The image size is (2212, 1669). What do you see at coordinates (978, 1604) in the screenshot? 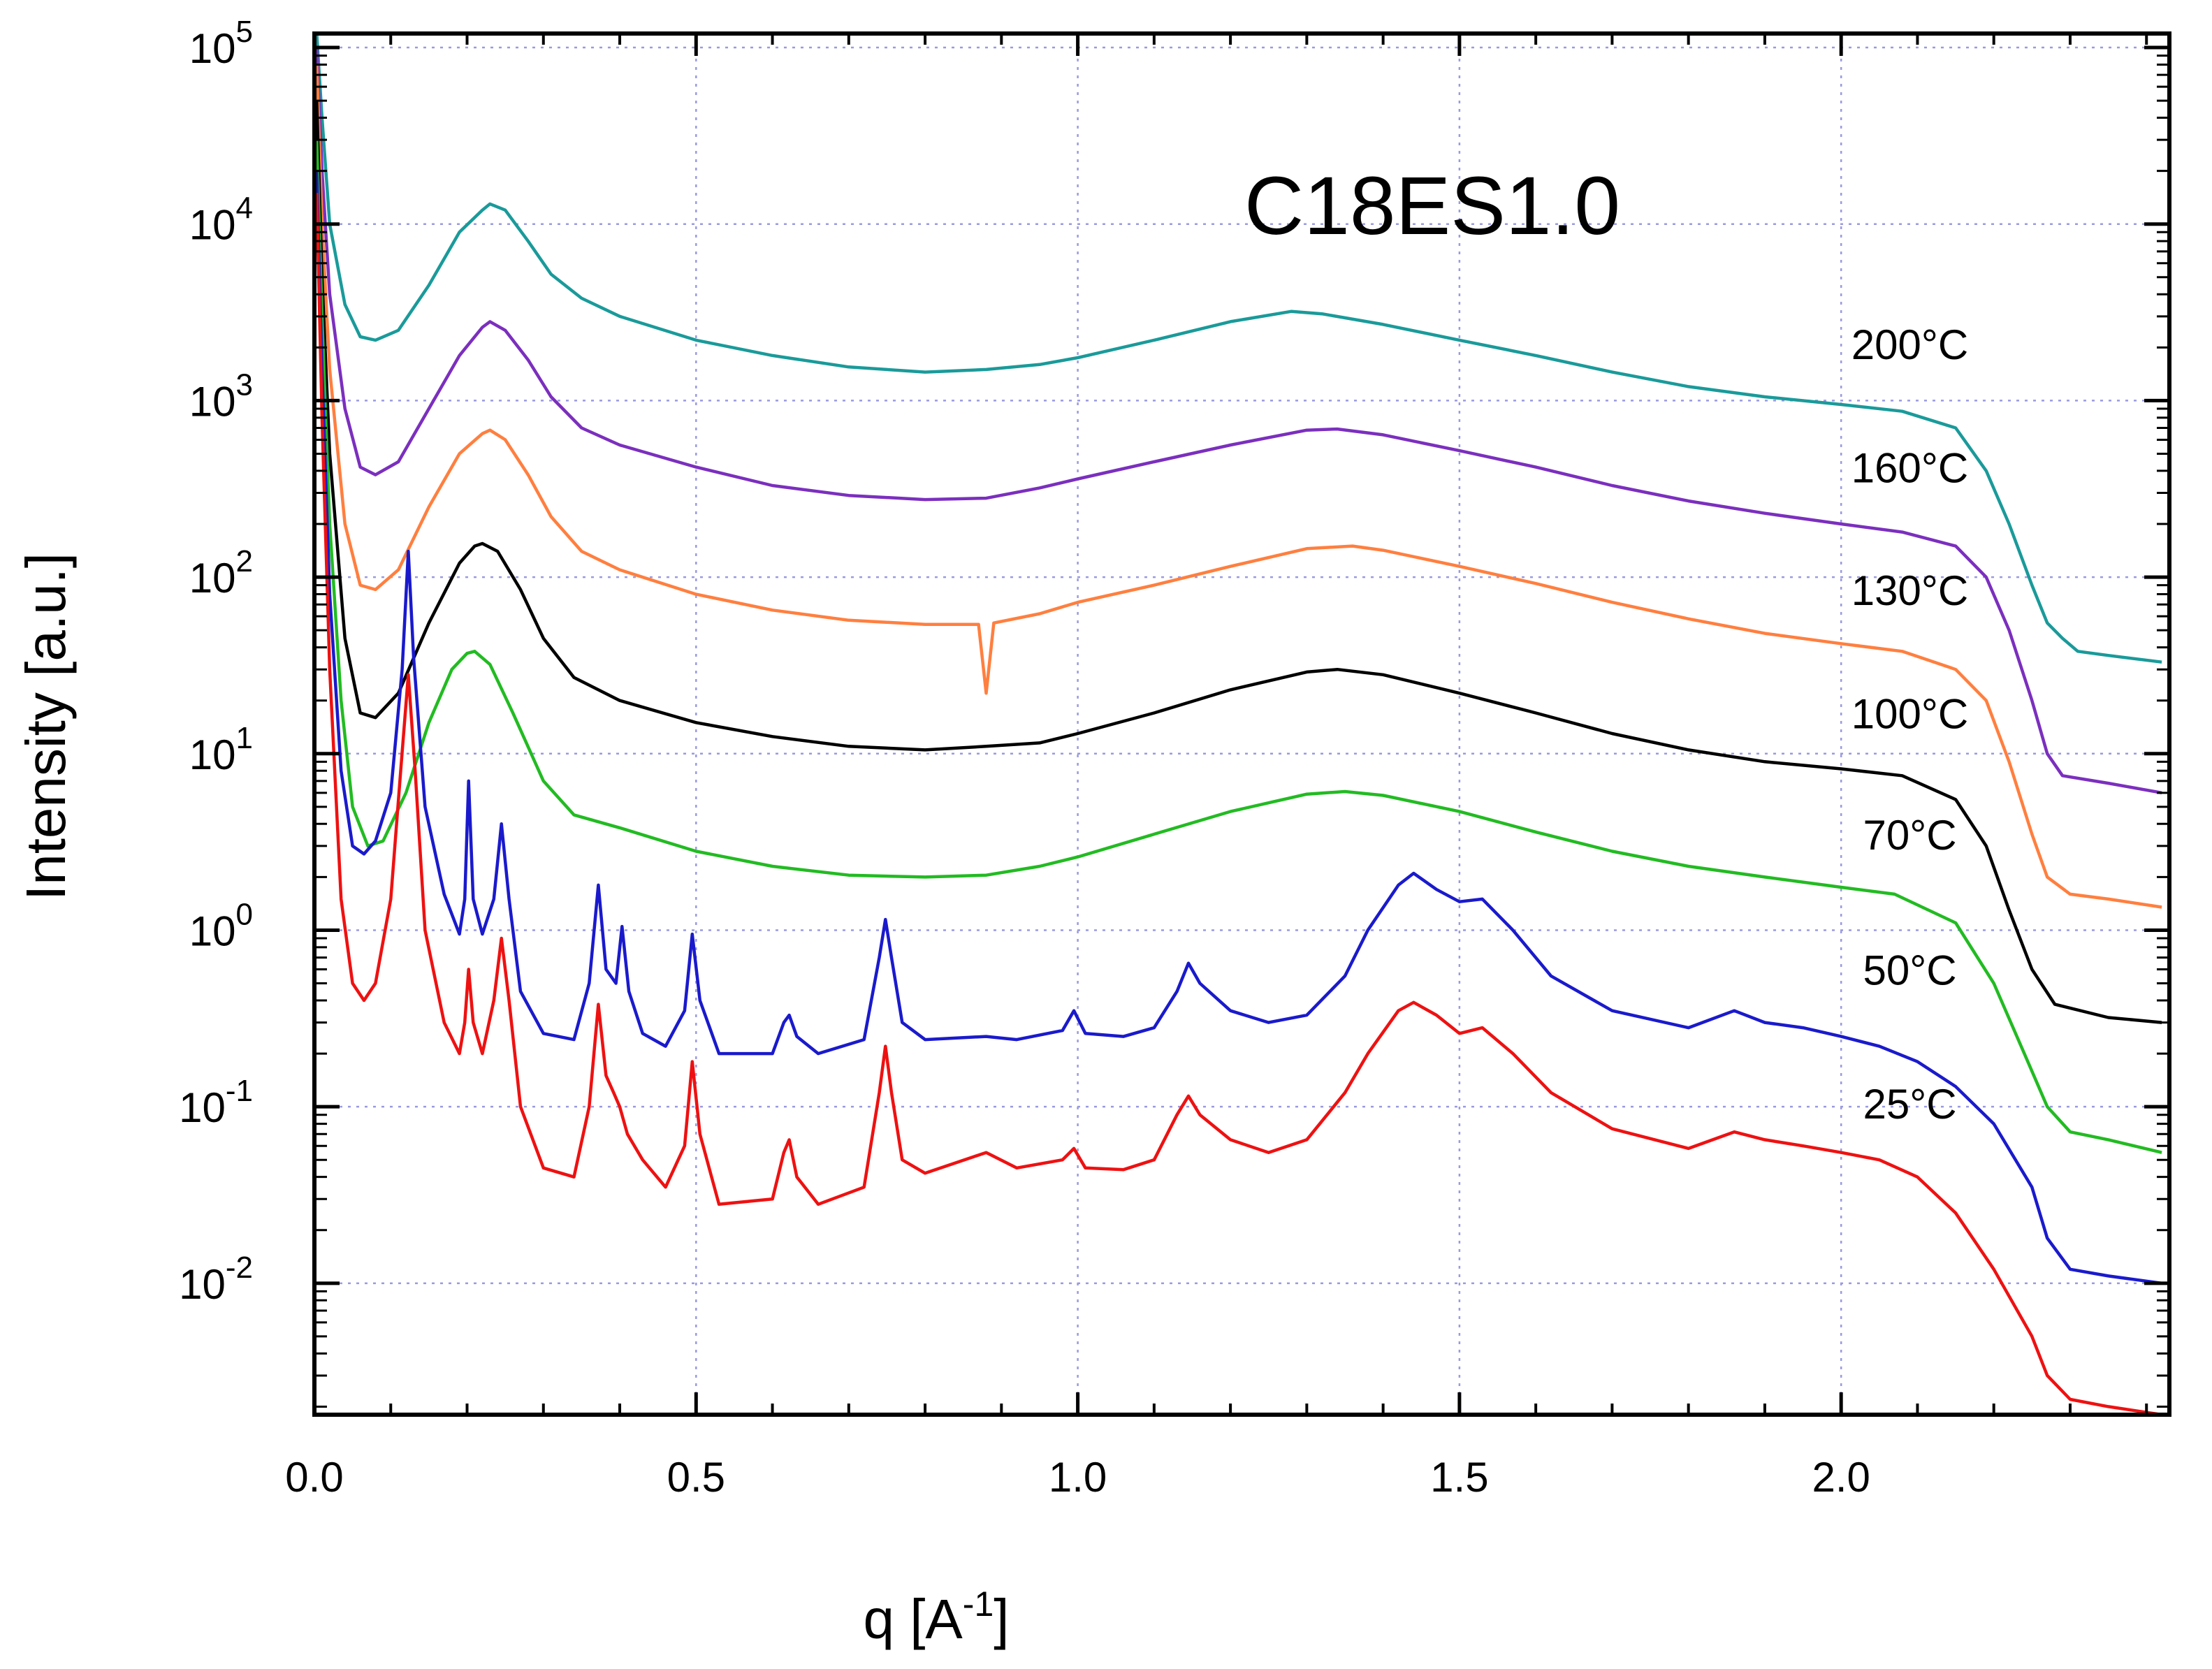
I see `x-axis-title-exponent: -1` at bounding box center [978, 1604].